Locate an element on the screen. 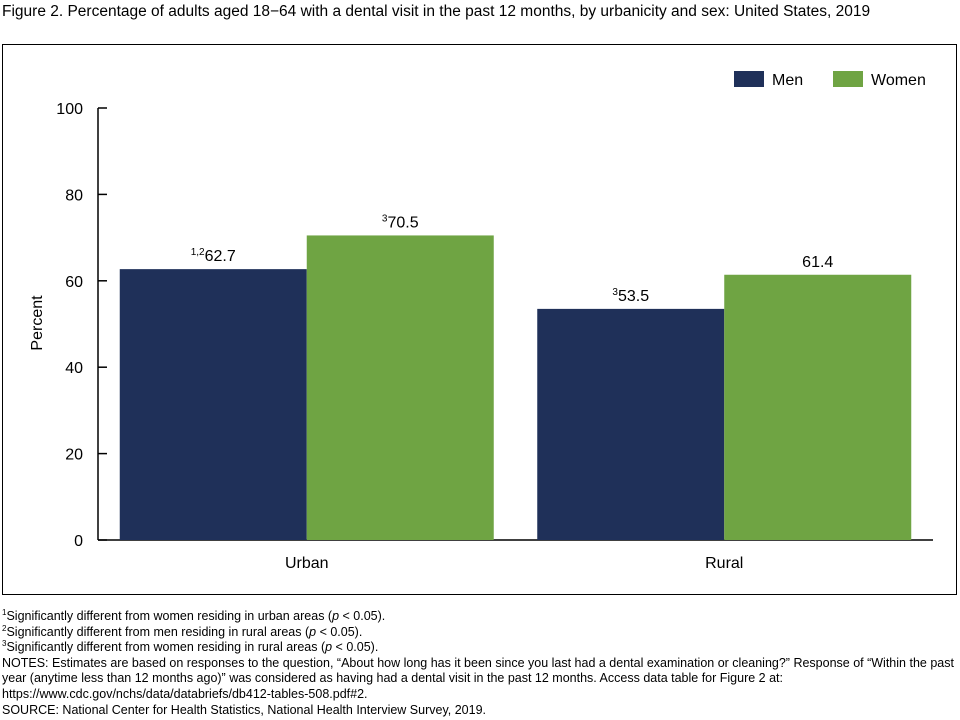  y-tick-label: 0 is located at coordinates (78, 541).